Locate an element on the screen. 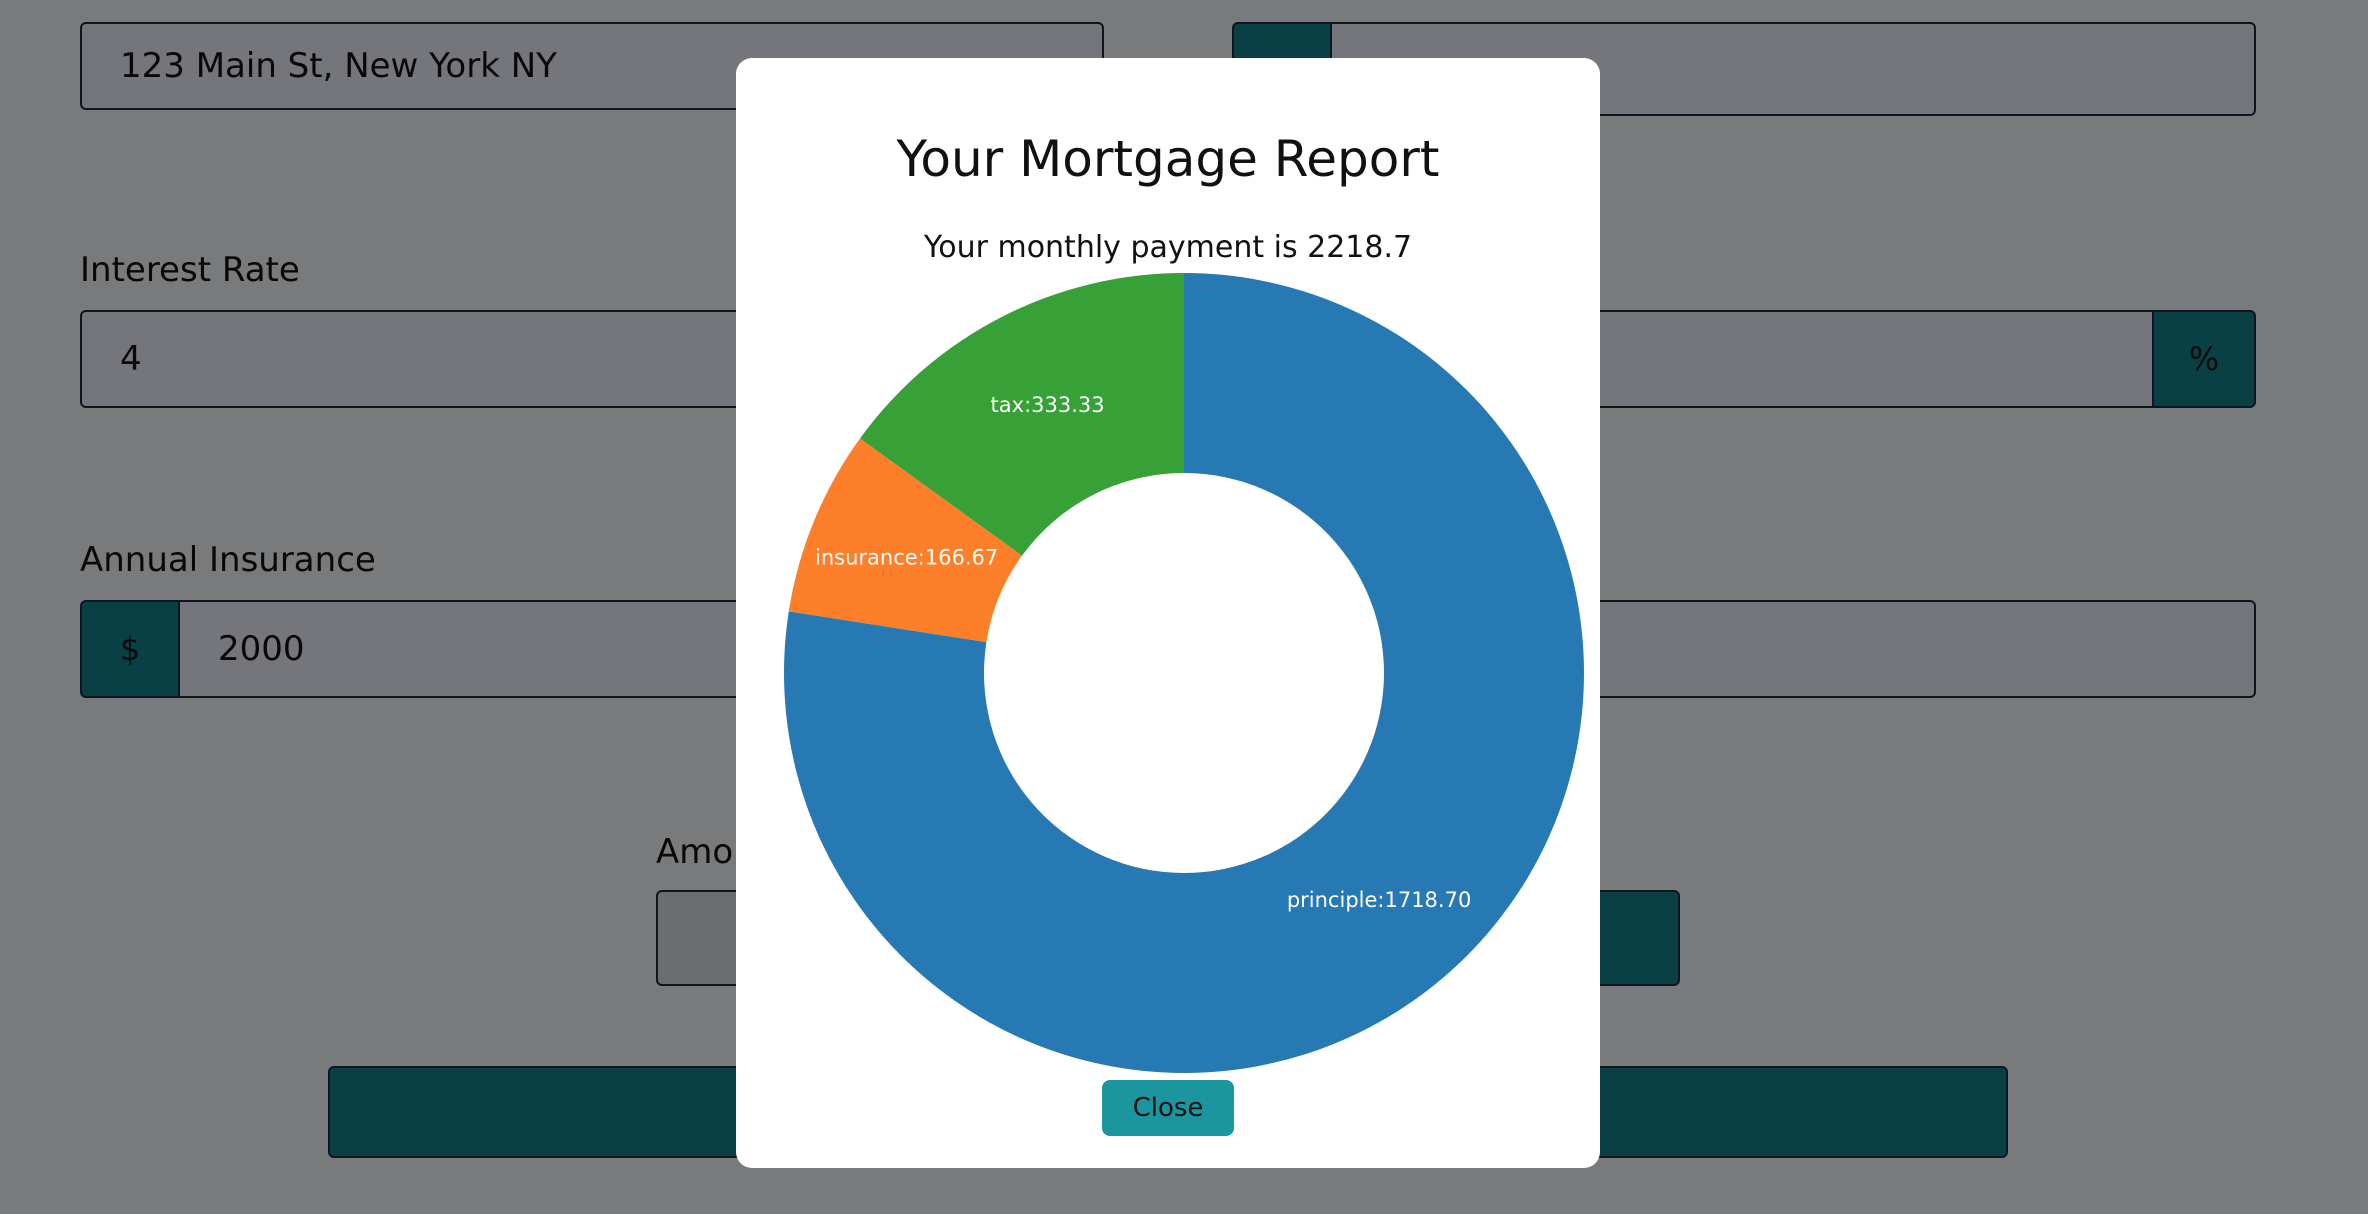  donut-slice-insurance is located at coordinates (905, 540).